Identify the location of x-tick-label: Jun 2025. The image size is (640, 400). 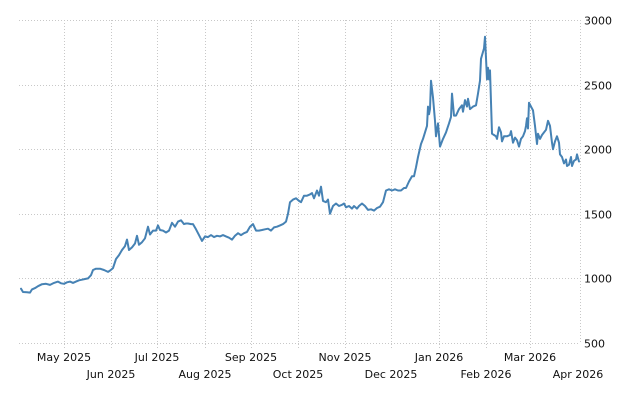
(111, 374).